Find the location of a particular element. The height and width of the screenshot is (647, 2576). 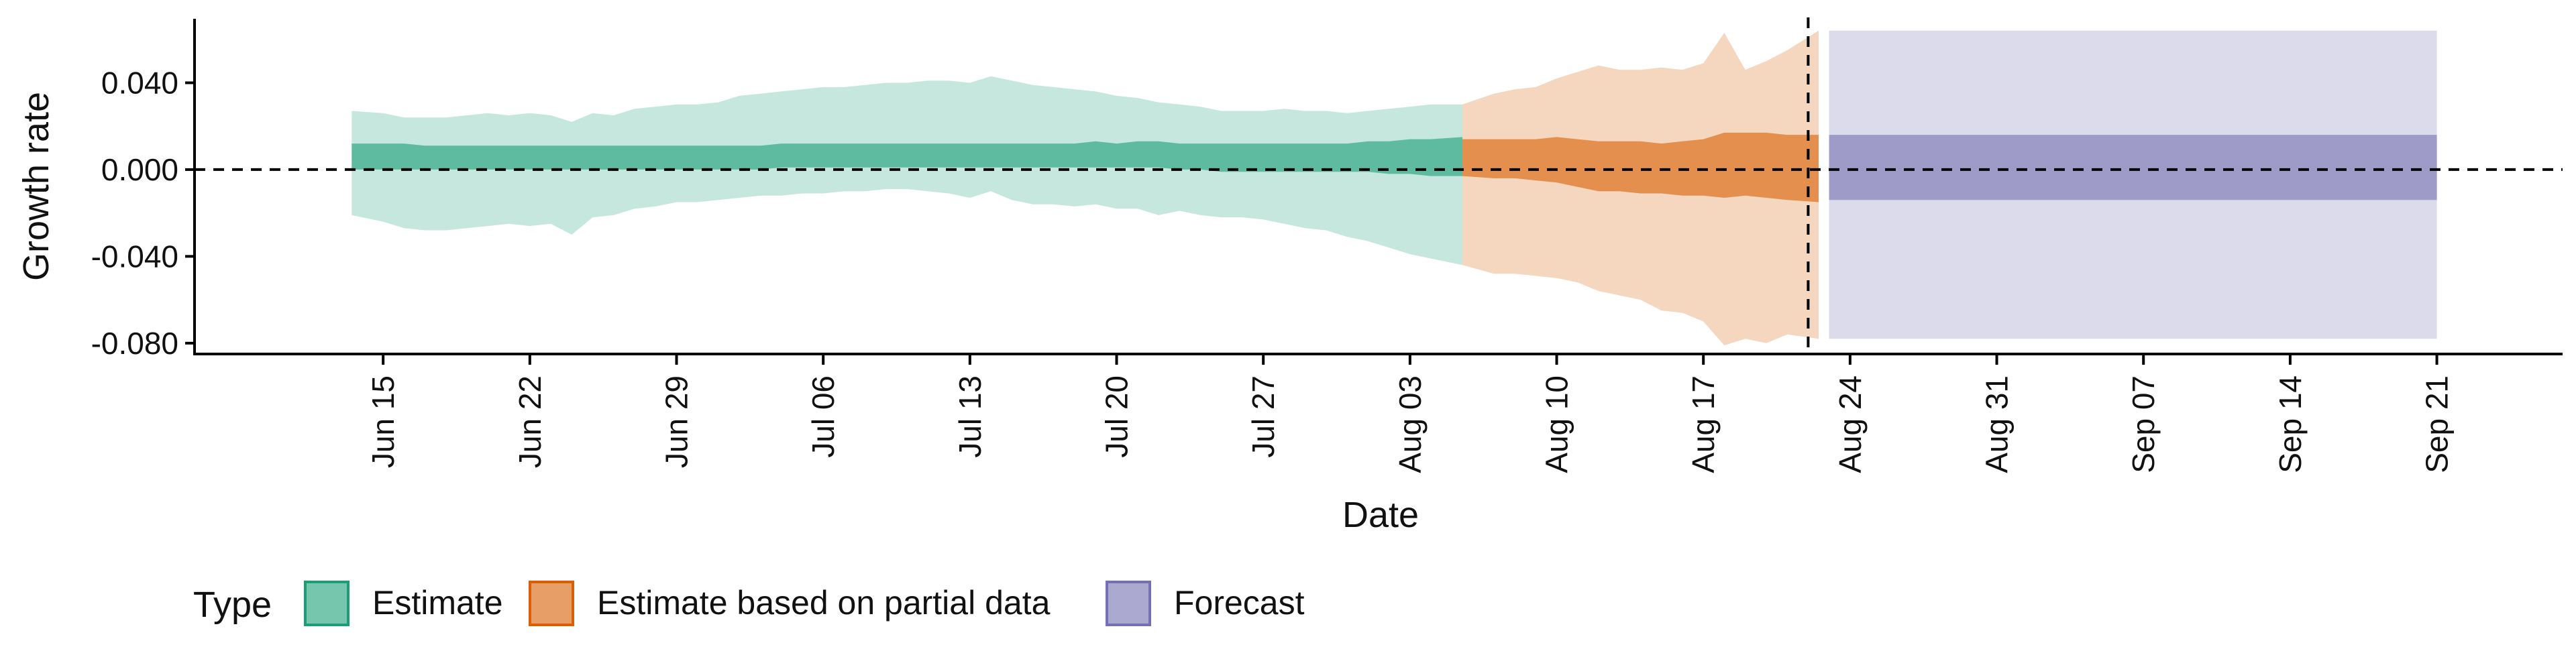

legend-item-estimate-based-on-partial-data: Estimate based on partial data is located at coordinates (790, 603).